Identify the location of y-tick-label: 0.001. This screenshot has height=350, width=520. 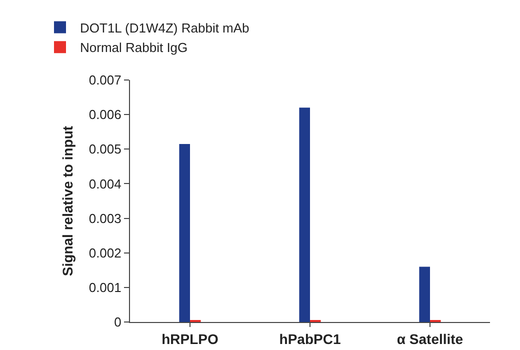
(105, 287).